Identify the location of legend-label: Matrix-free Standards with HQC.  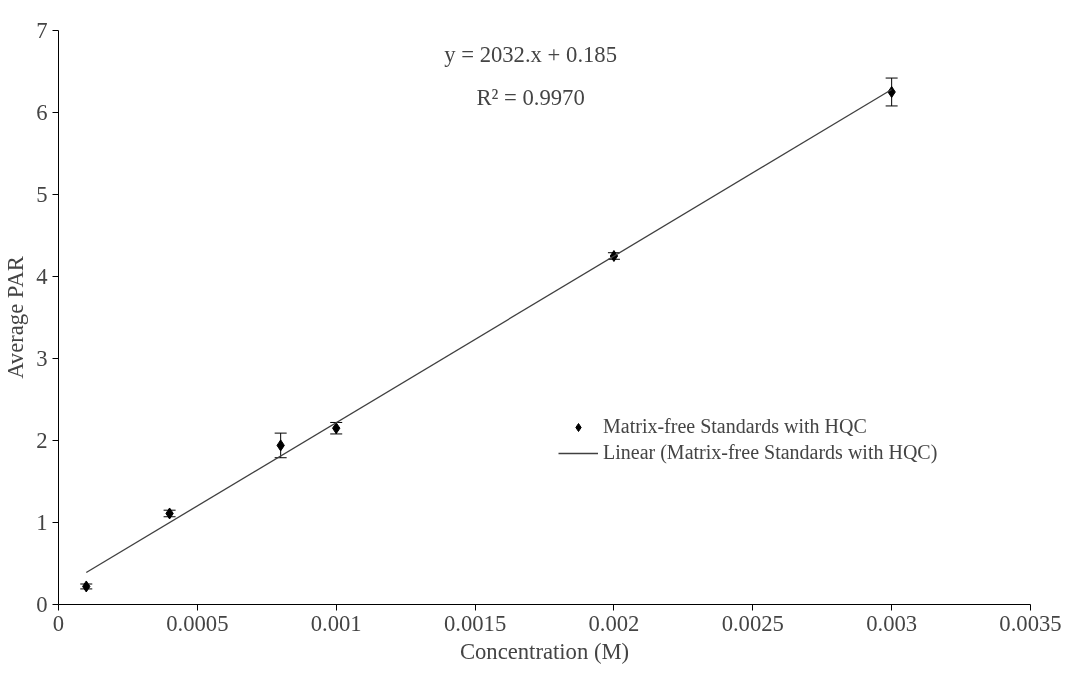
(735, 426).